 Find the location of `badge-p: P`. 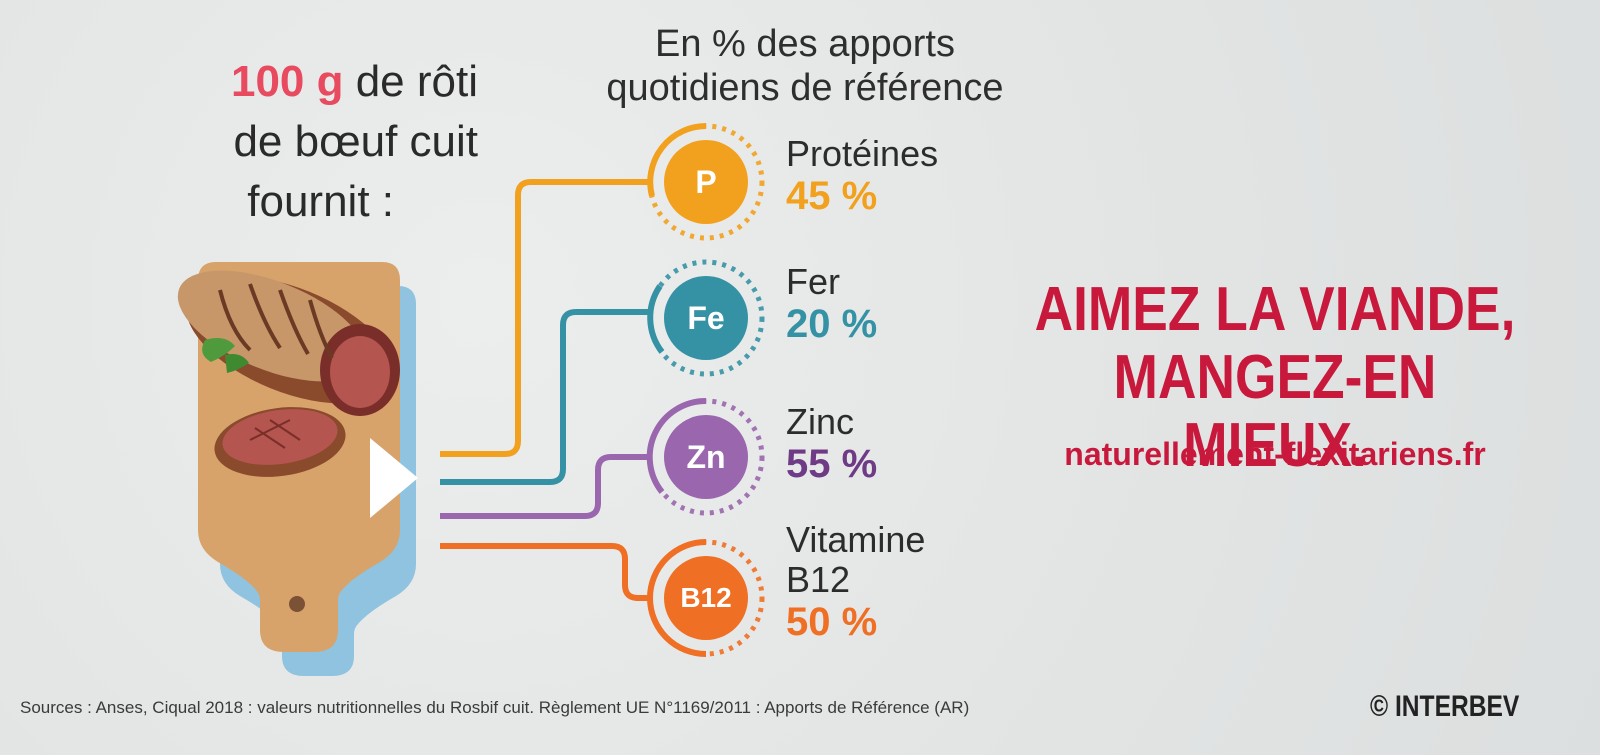

badge-p: P is located at coordinates (706, 182).